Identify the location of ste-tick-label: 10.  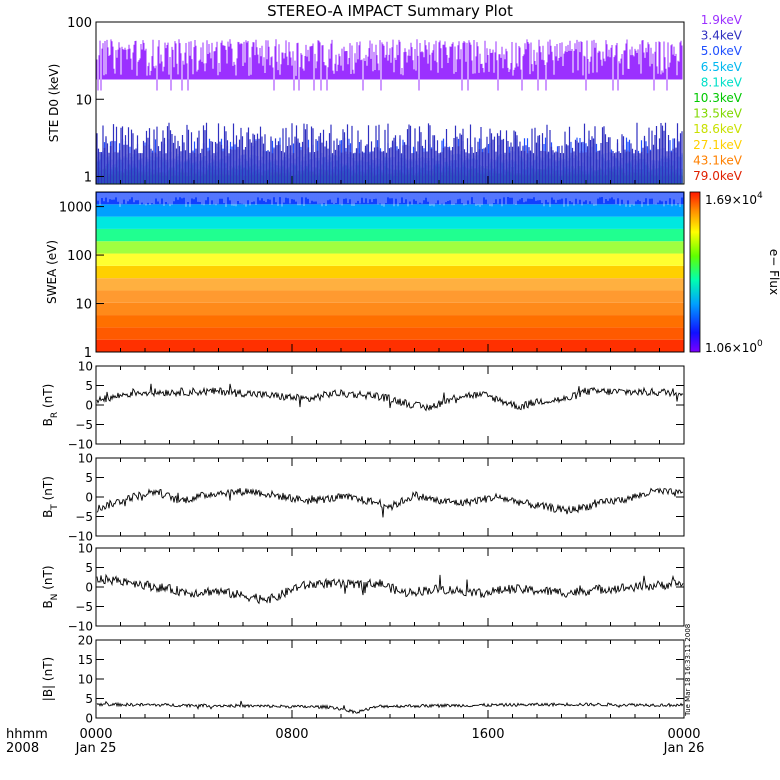
(83, 100).